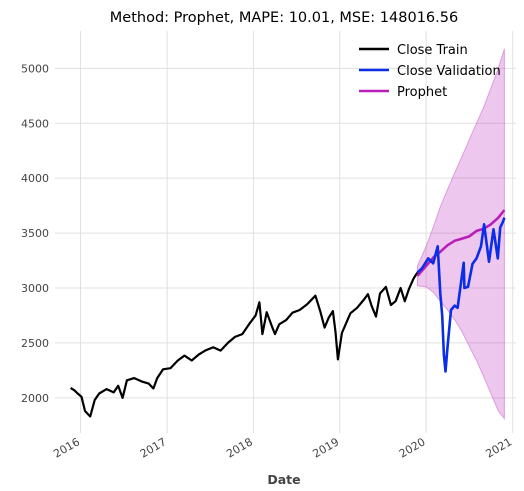  Describe the element at coordinates (498, 447) in the screenshot. I see `x-tick-label: 2021` at that location.